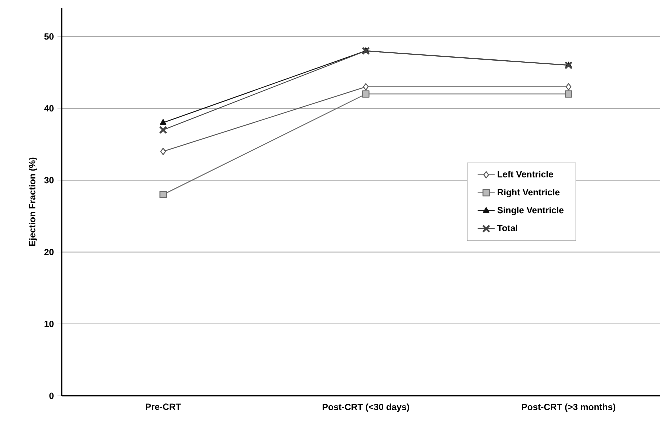 The height and width of the screenshot is (426, 660). Describe the element at coordinates (52, 396) in the screenshot. I see `y-tick-label: 0` at that location.